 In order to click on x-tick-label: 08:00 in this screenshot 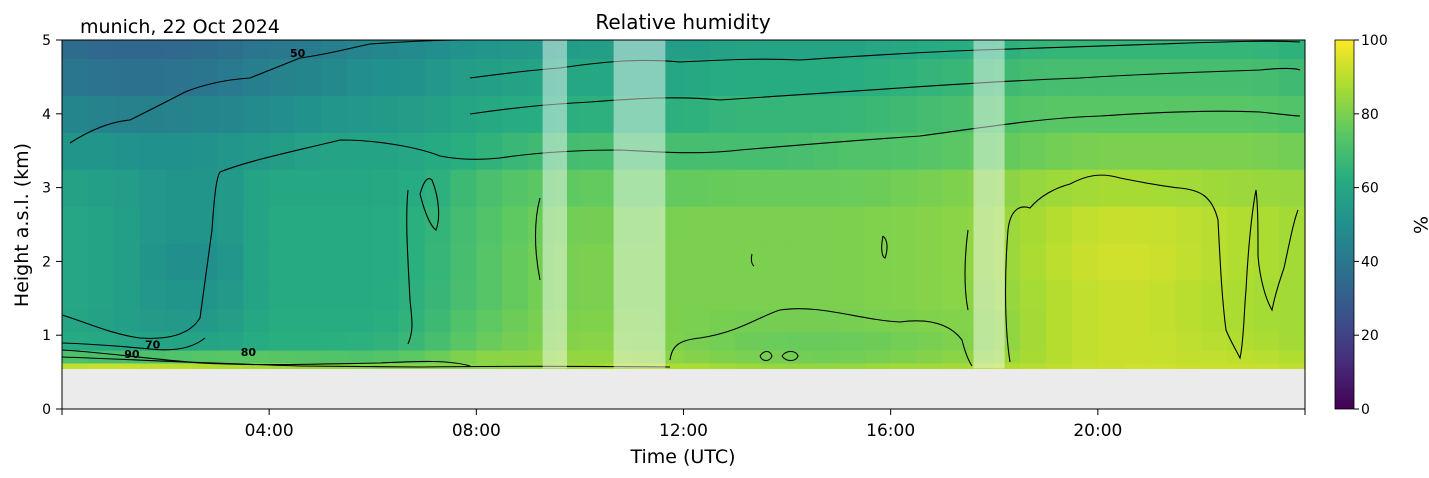, I will do `click(476, 431)`.